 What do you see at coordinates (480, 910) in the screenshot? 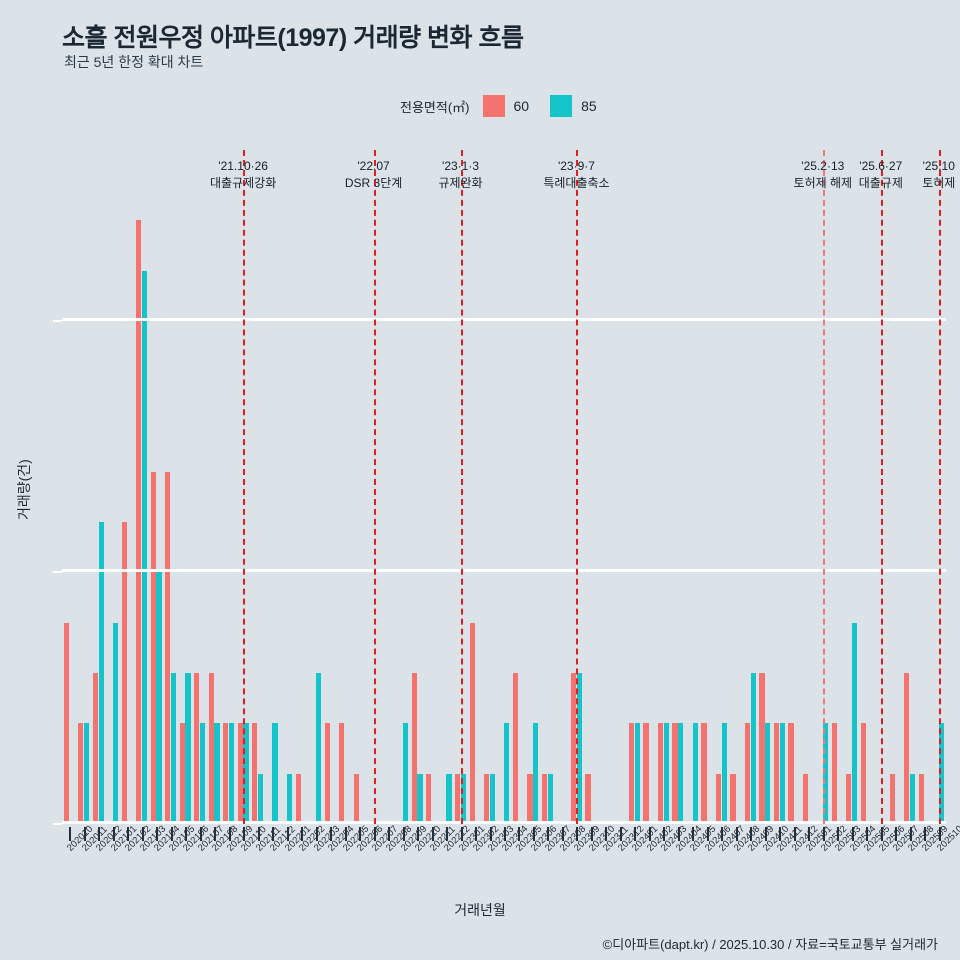
I see `x-axis-title: 거래년월` at bounding box center [480, 910].